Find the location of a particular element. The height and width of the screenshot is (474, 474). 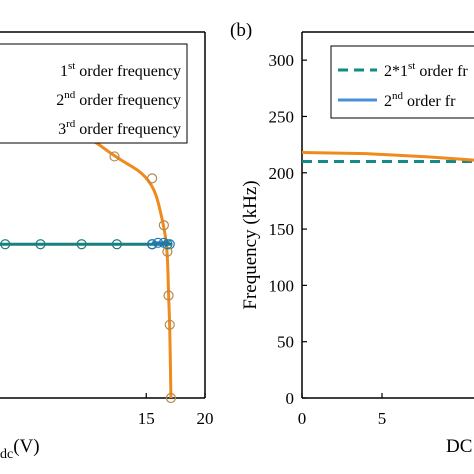

panel-b-legend-entry: 2*1st order fr is located at coordinates (426, 70).